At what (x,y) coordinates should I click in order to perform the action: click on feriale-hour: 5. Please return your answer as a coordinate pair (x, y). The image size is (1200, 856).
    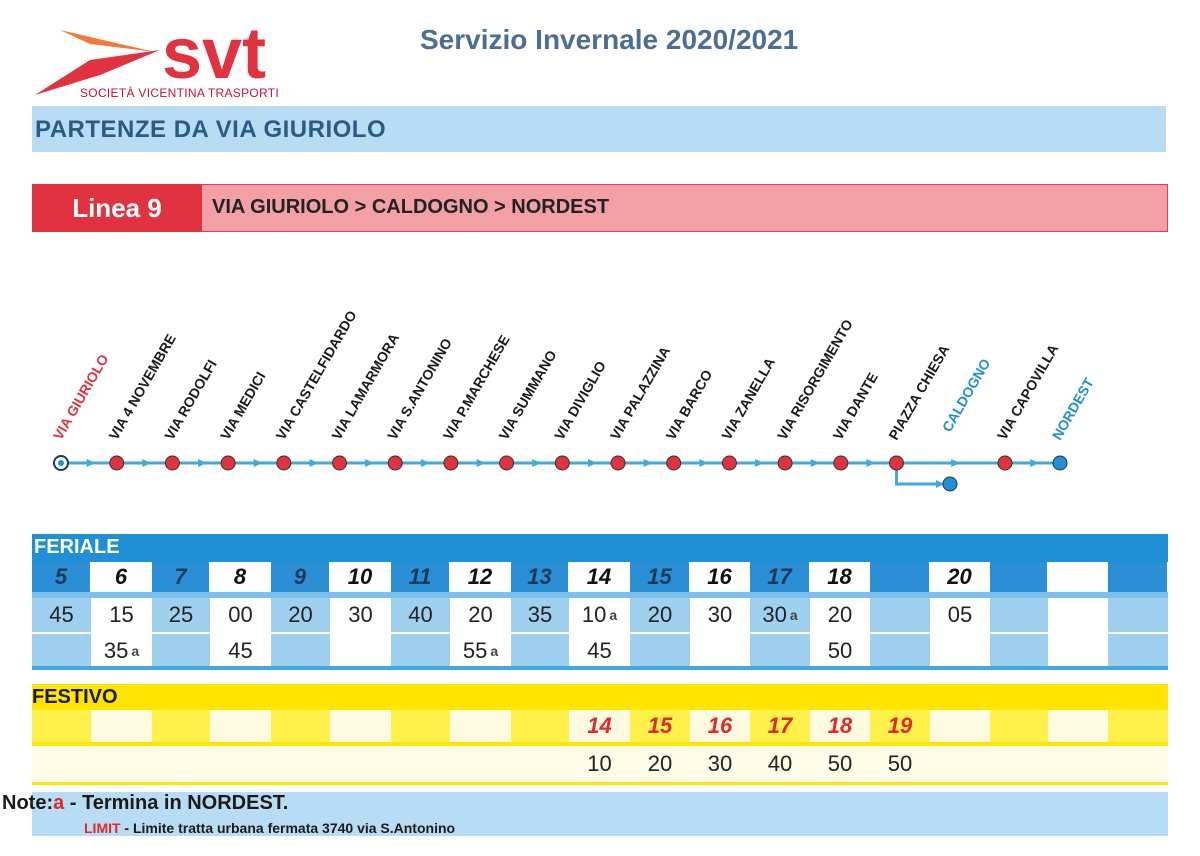
    Looking at the image, I should click on (61, 576).